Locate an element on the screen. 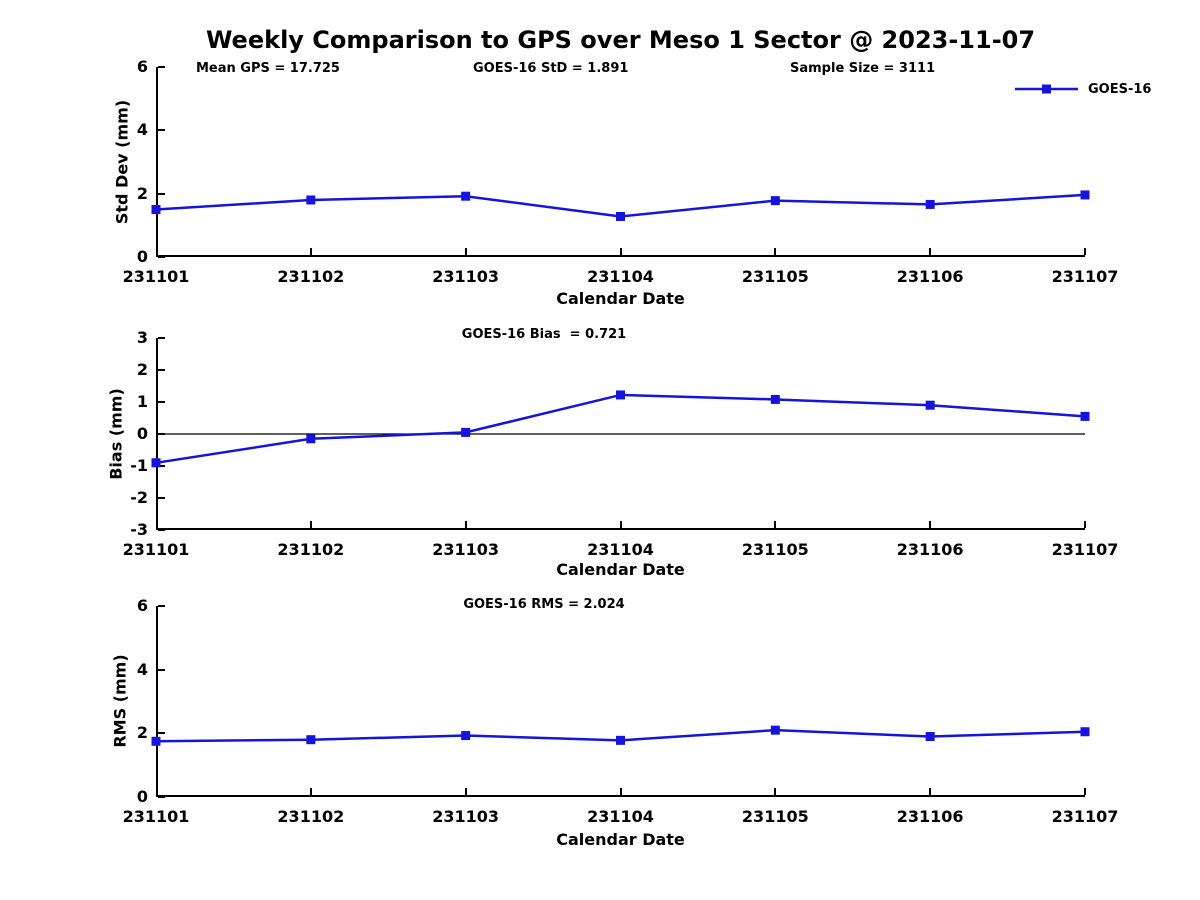 The width and height of the screenshot is (1200, 900). annotation-goes16-bias: GOES-16 Bias = 0.721 is located at coordinates (544, 334).